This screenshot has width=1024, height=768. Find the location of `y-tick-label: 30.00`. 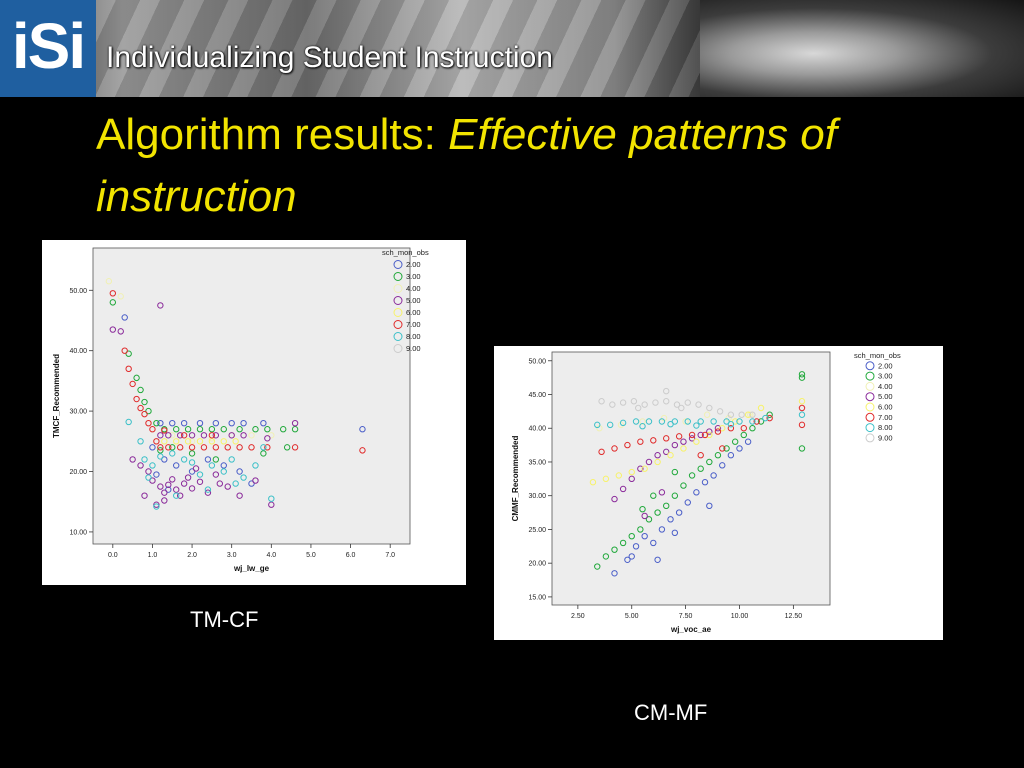

y-tick-label: 30.00 is located at coordinates (78, 412).